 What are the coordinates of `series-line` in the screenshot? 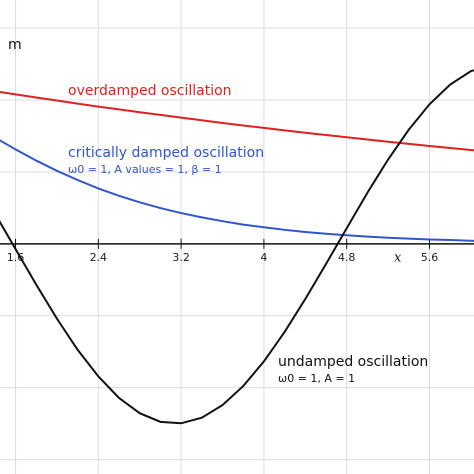 It's located at (237, 121).